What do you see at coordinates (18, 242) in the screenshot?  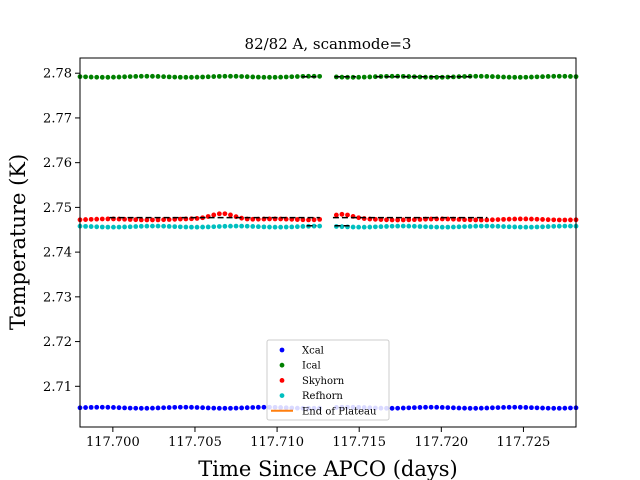 I see `y-axis-label: Temperature (K)` at bounding box center [18, 242].